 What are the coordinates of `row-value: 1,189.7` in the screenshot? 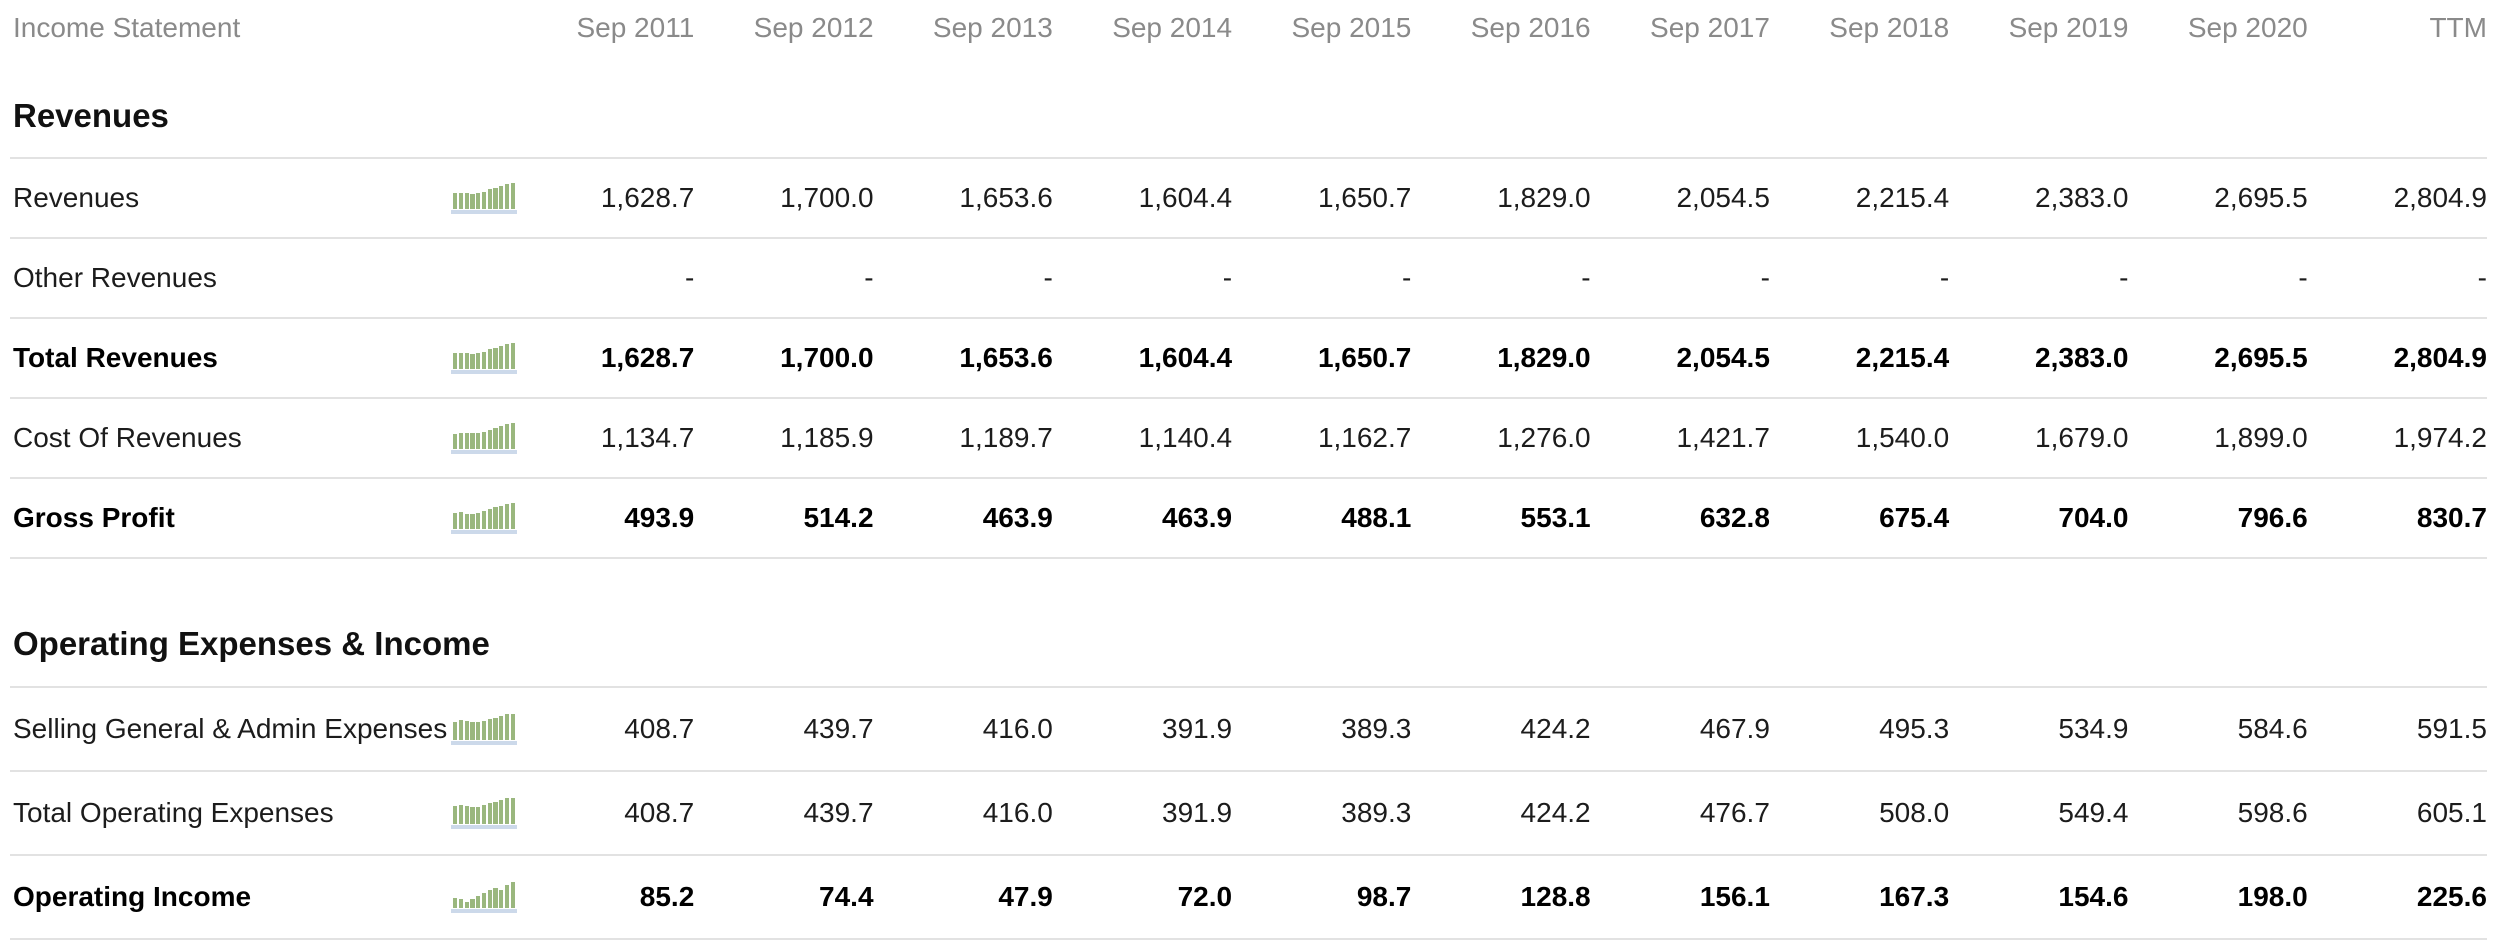 It's located at (1006, 437).